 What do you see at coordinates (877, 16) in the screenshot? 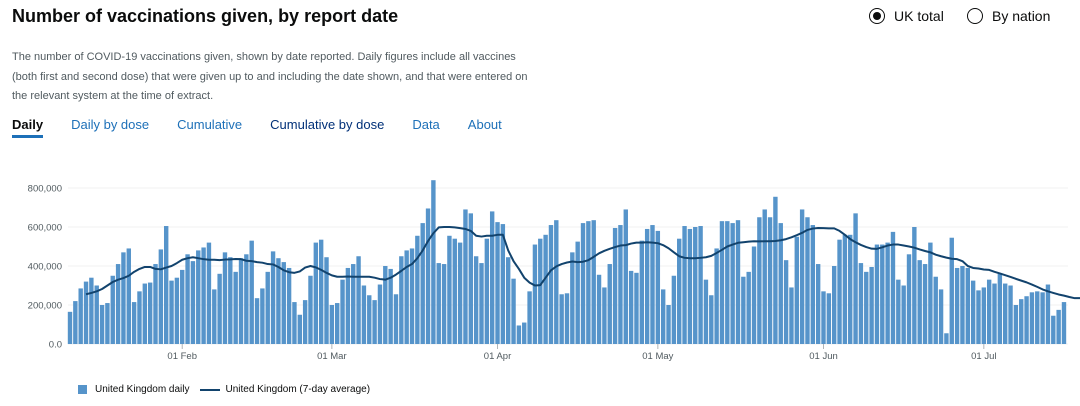
I see `radio-selected-icon` at bounding box center [877, 16].